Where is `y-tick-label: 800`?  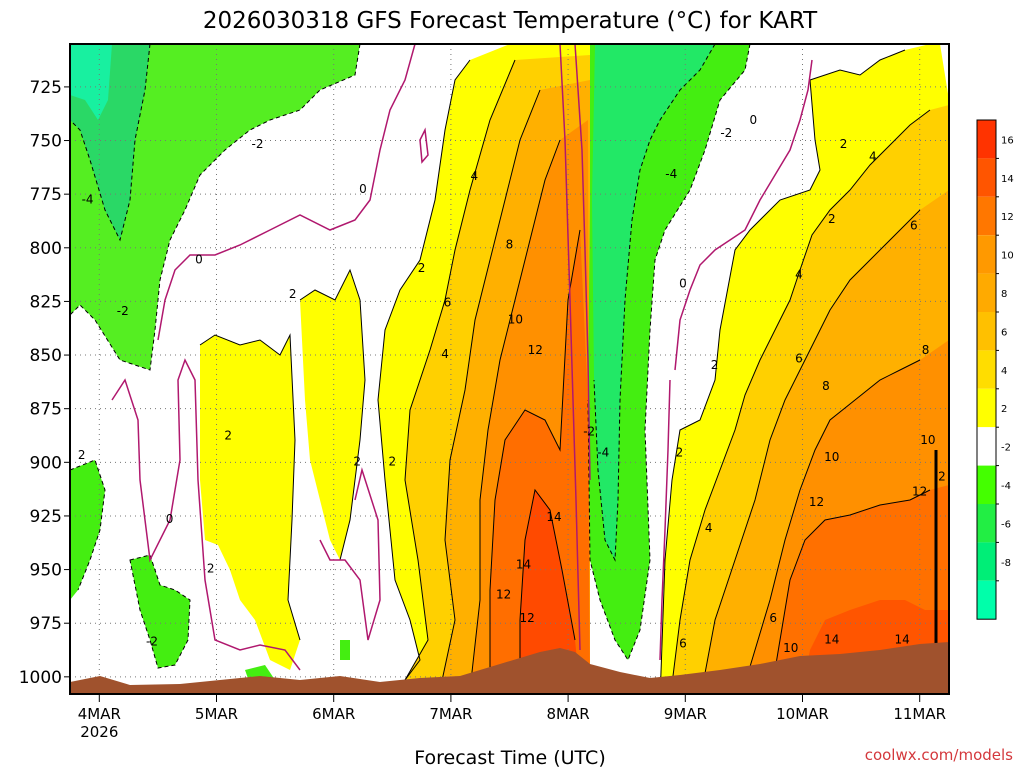 y-tick-label: 800 is located at coordinates (46, 249).